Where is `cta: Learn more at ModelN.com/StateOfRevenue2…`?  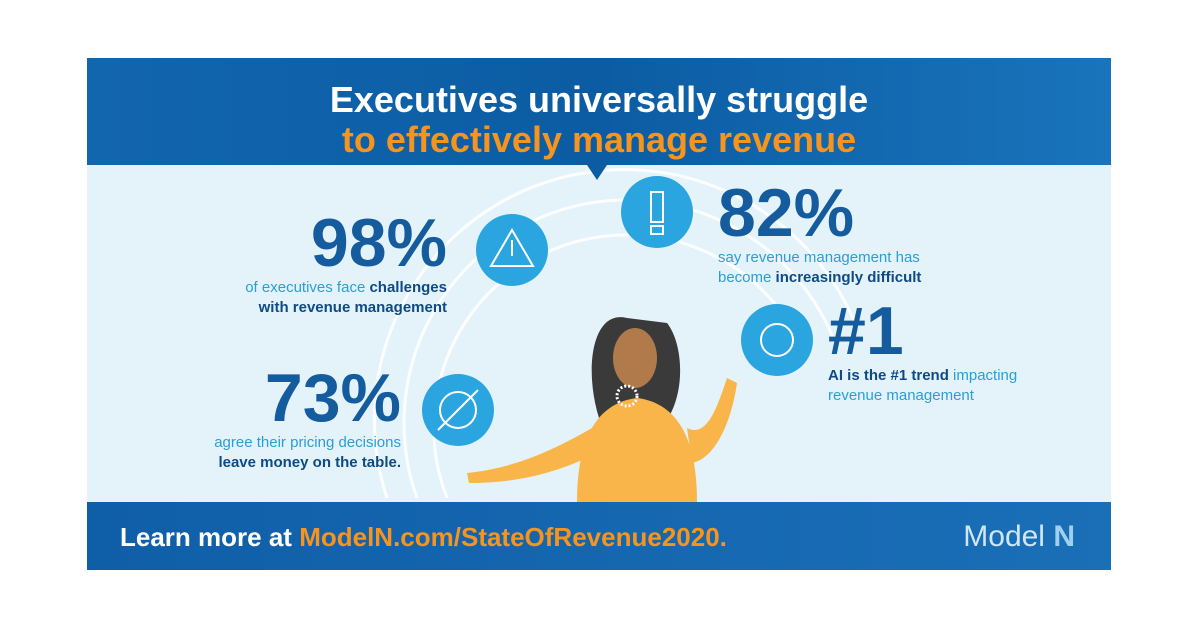
cta: Learn more at ModelN.com/StateOfRevenue2… is located at coordinates (423, 537).